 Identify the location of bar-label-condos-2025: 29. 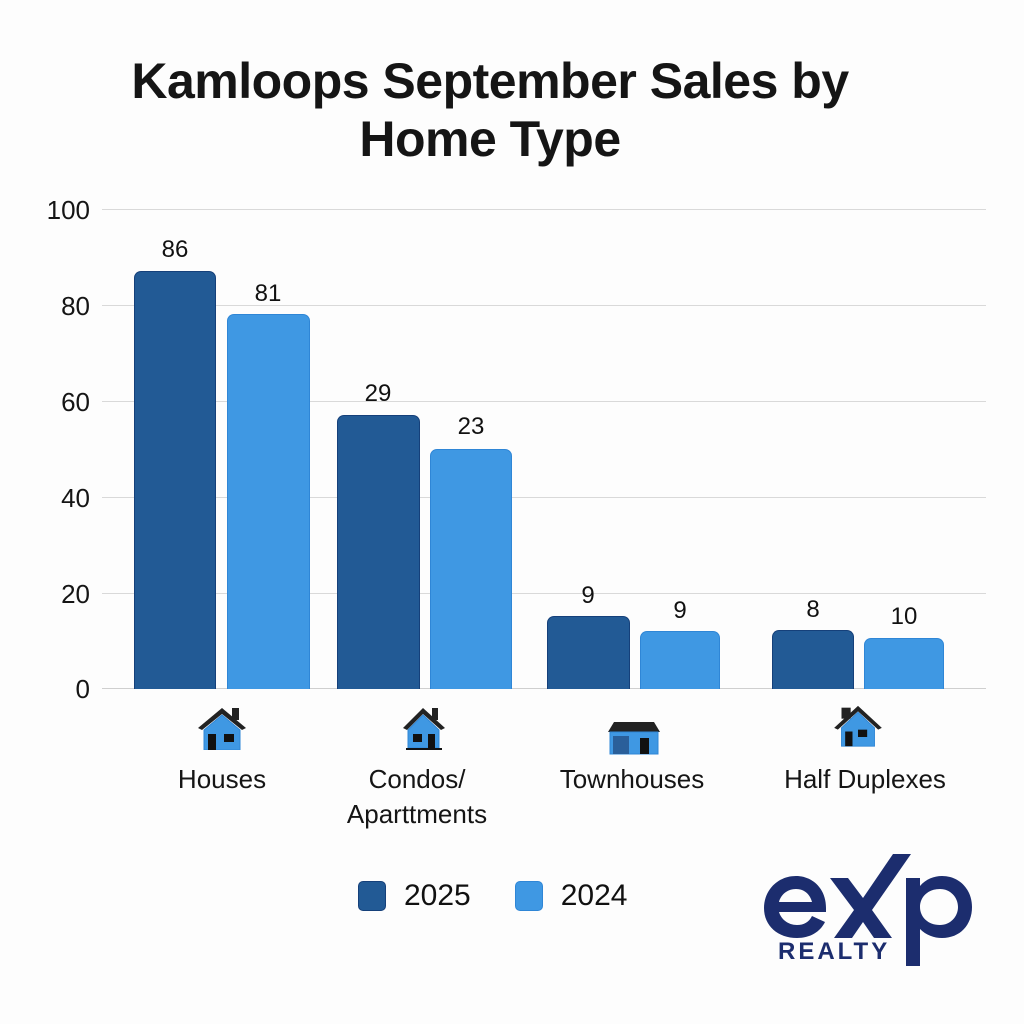
(378, 393).